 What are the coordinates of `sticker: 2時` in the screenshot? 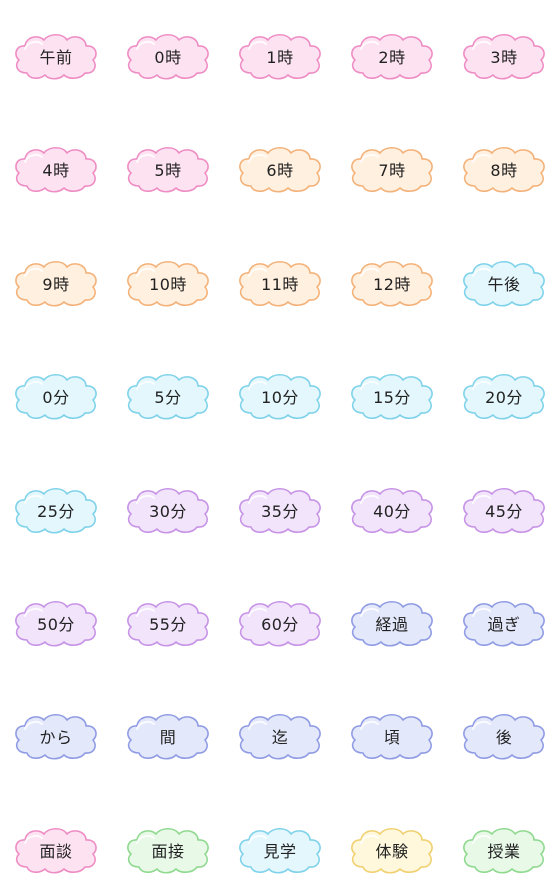 It's located at (392, 56).